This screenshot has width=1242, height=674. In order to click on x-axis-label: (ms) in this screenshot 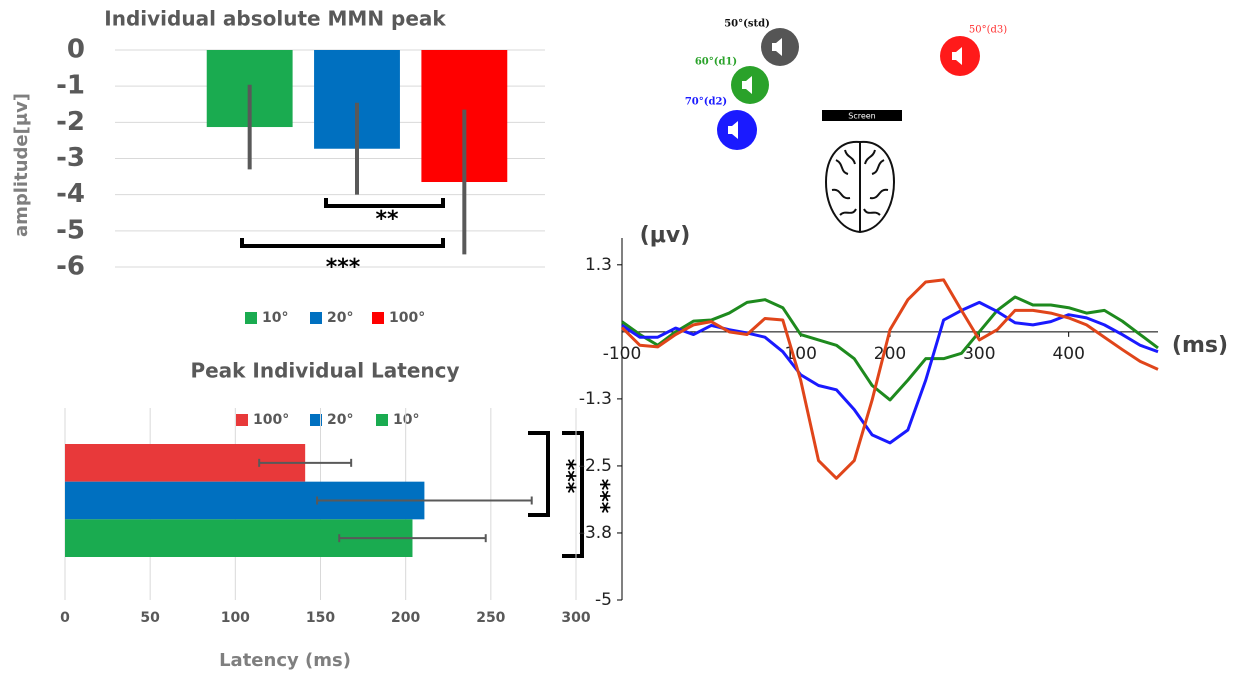, I will do `click(1200, 345)`.